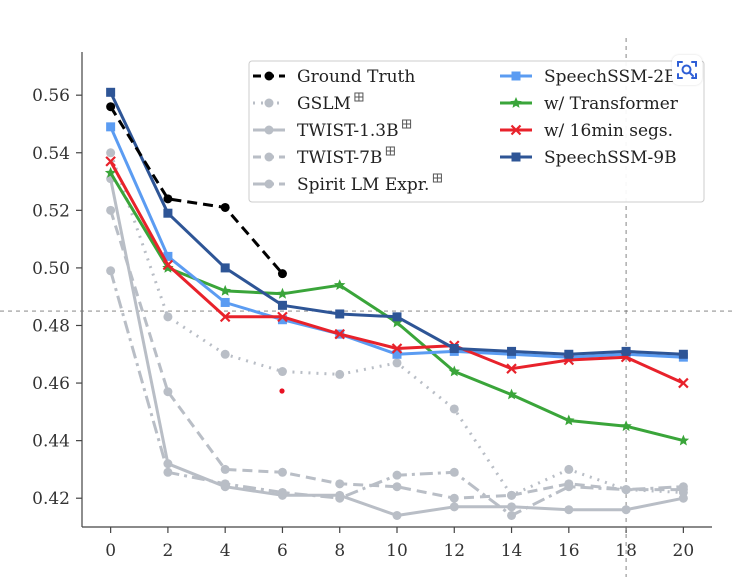 The image size is (735, 577). I want to click on legend-label: SpeechSSM-2B, so click(610, 77).